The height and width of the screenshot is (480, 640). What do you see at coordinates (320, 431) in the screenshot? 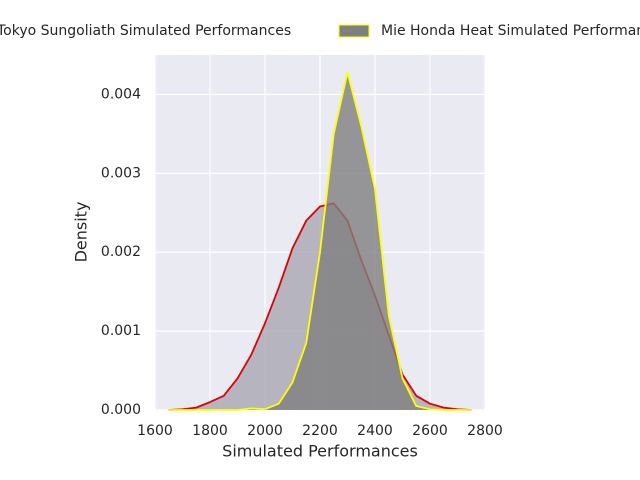
I see `x-tick-label: 2200` at bounding box center [320, 431].